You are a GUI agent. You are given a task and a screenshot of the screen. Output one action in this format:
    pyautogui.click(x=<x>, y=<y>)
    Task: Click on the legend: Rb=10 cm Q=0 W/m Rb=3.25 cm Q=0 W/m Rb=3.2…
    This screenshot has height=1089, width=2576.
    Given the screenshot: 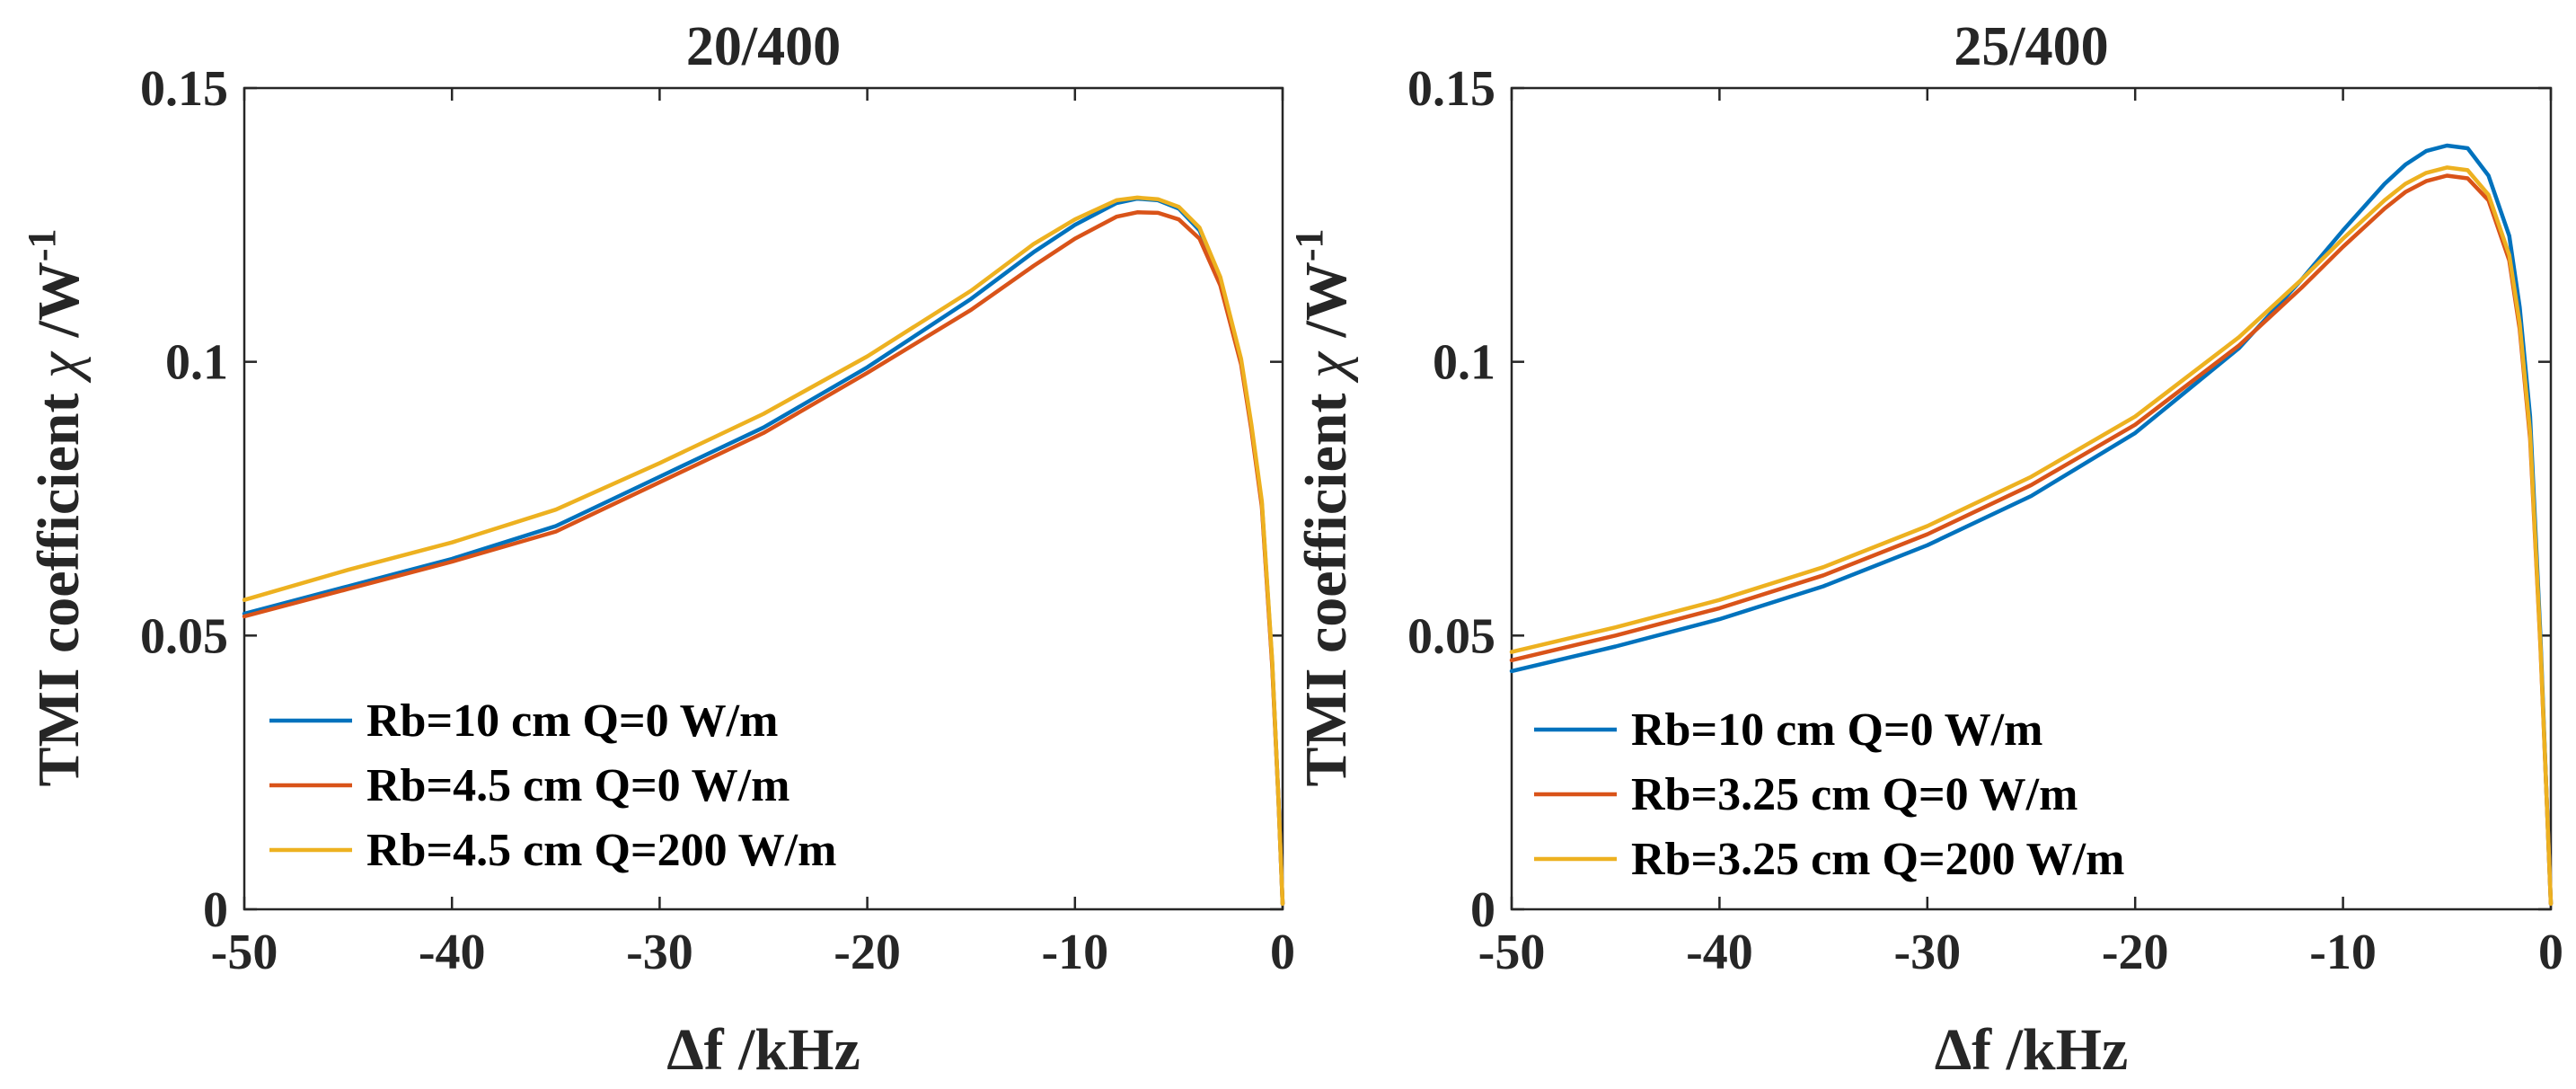 What is the action you would take?
    pyautogui.click(x=1829, y=794)
    